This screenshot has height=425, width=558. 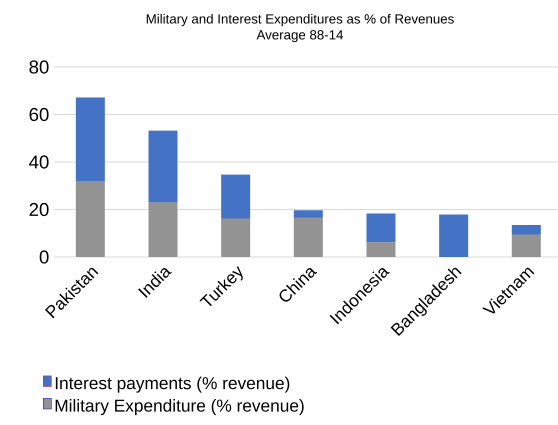 What do you see at coordinates (39, 209) in the screenshot?
I see `y-tick-label: 20` at bounding box center [39, 209].